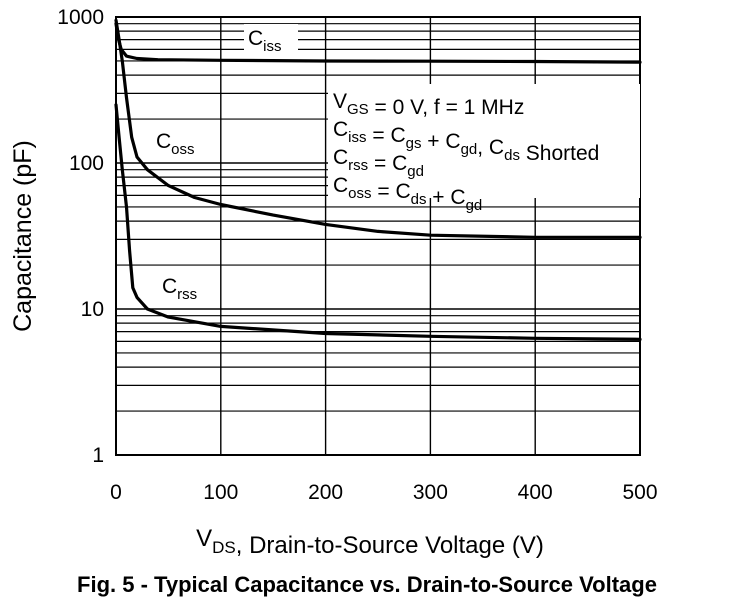 The width and height of the screenshot is (734, 612). Describe the element at coordinates (466, 141) in the screenshot. I see `annotation-line: Ciss = Cgs + Cgd, Cds Shorted` at that location.